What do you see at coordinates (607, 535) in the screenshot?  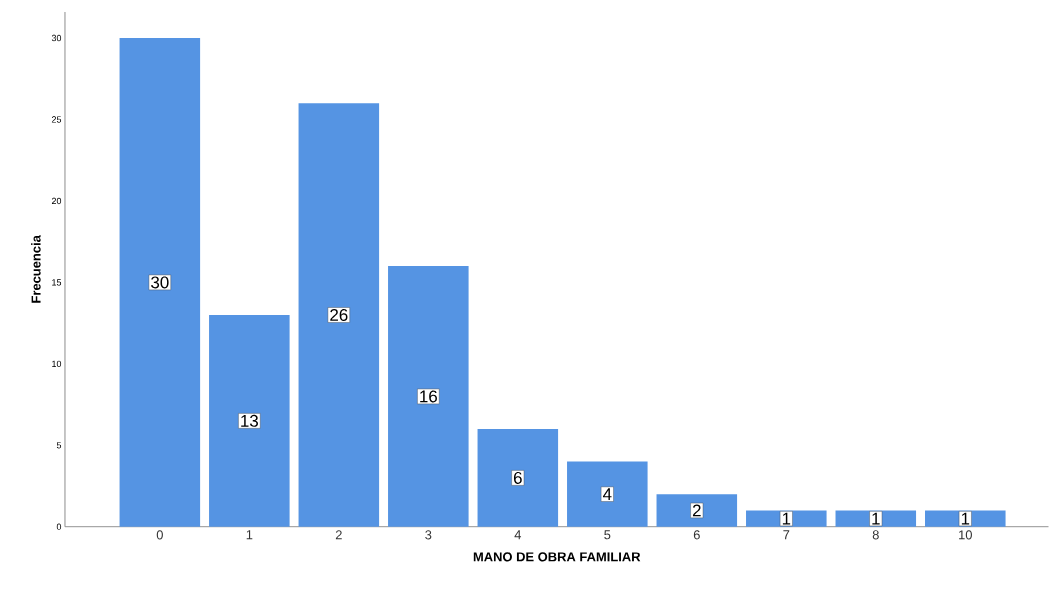 I see `x-tick-label: 5` at bounding box center [607, 535].